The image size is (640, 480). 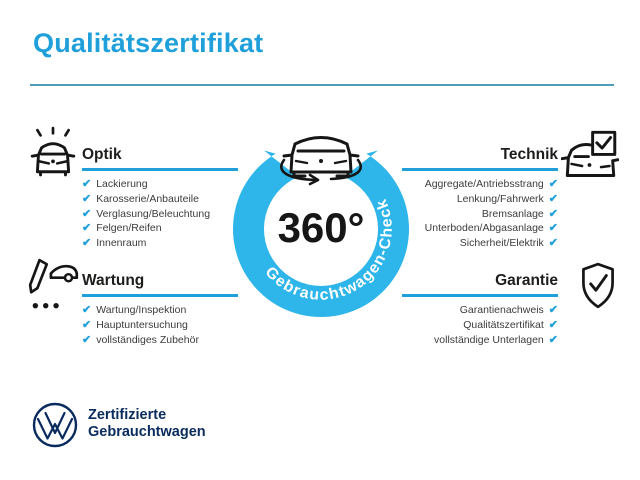 I want to click on checklist-item: Unterboden/Abgasanlage ✔, so click(x=480, y=228).